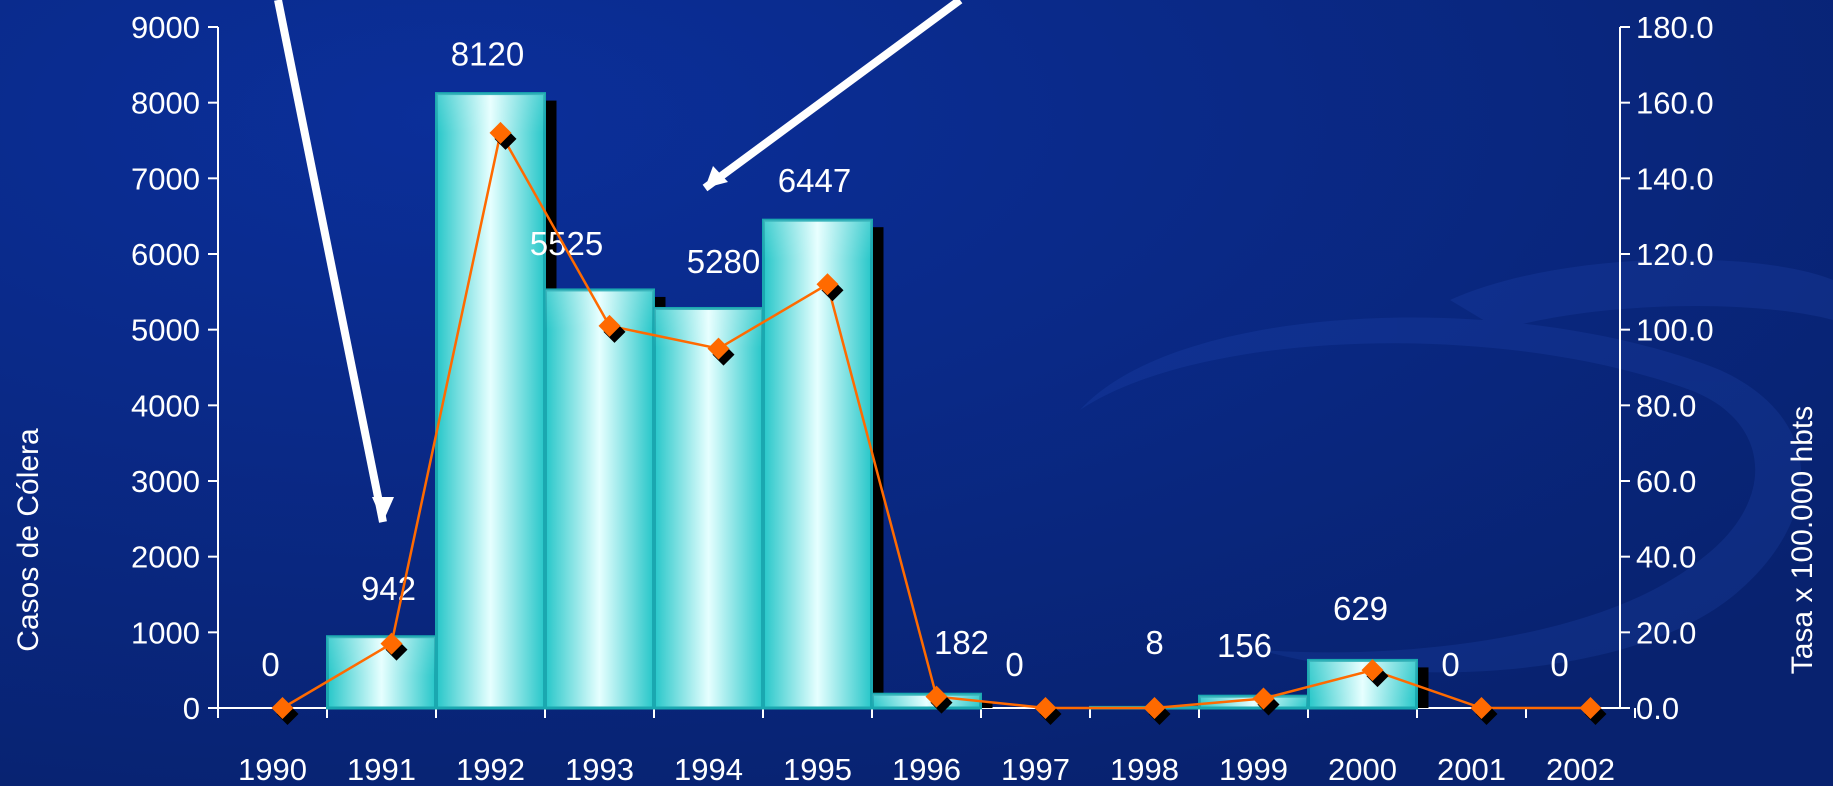 This screenshot has height=786, width=1833. I want to click on bar-value-label: 156, so click(1244, 645).